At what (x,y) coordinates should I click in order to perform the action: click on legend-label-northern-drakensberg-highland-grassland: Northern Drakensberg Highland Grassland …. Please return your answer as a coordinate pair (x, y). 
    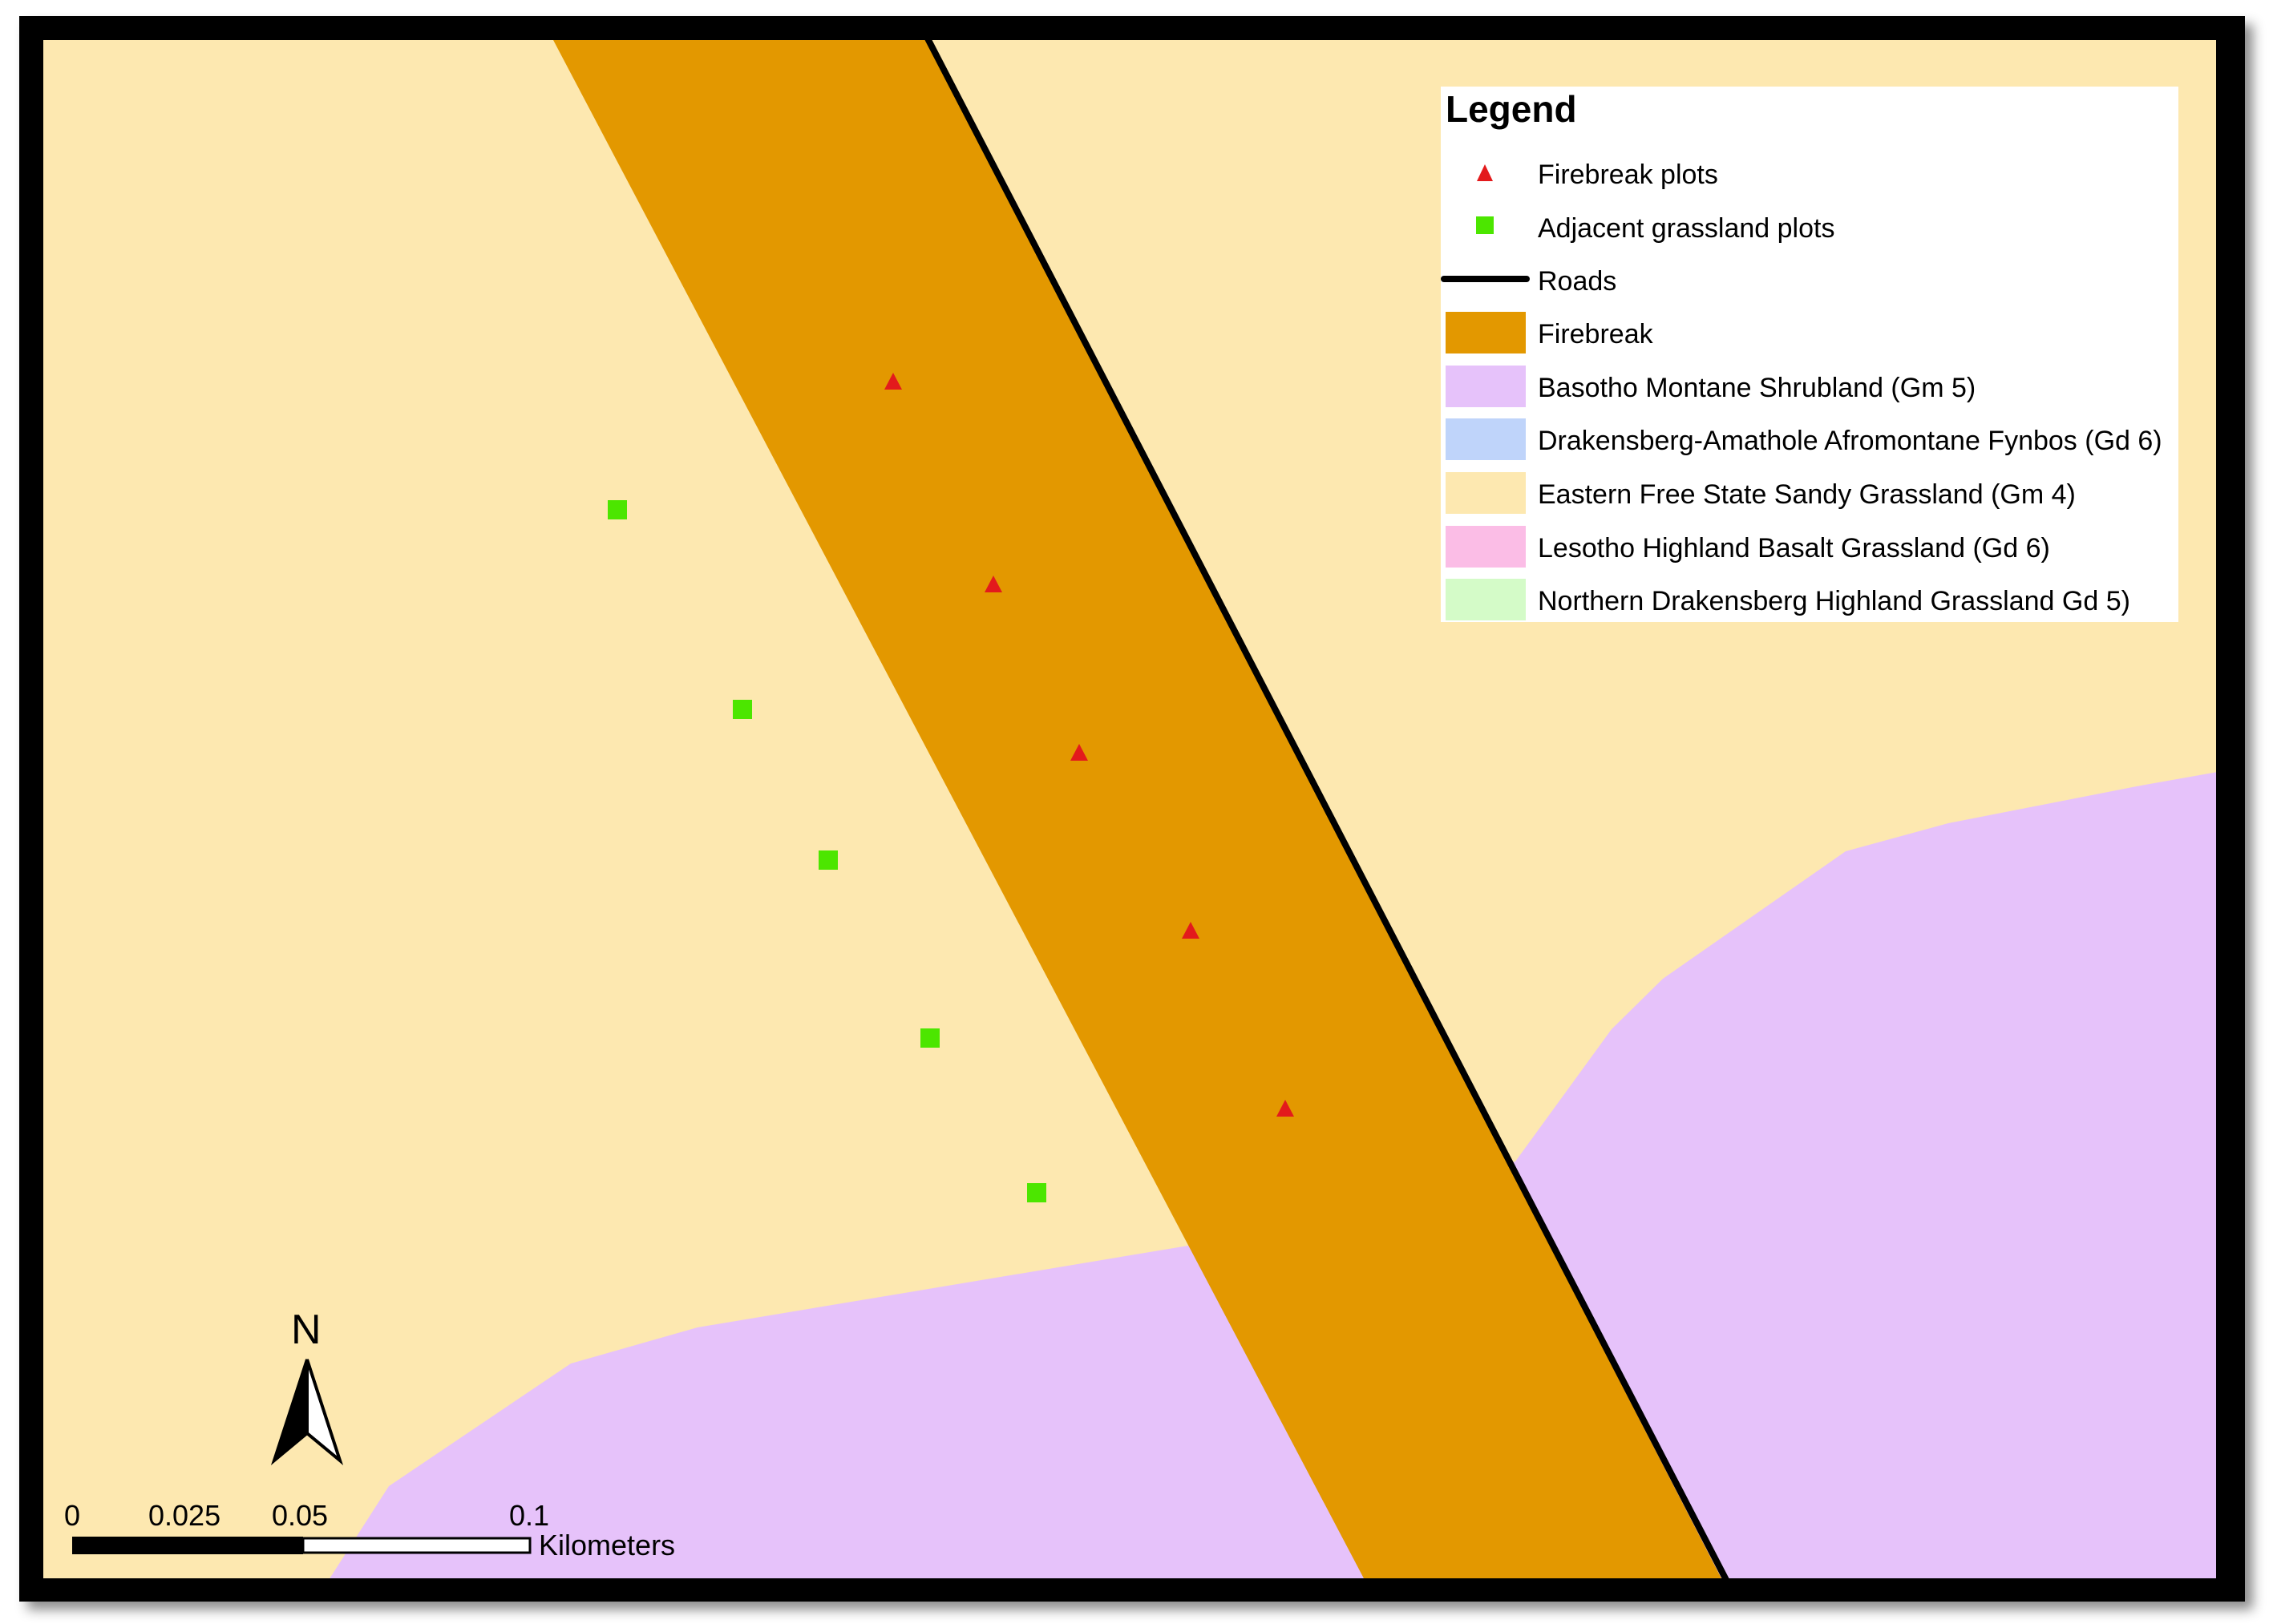
    Looking at the image, I should click on (1834, 601).